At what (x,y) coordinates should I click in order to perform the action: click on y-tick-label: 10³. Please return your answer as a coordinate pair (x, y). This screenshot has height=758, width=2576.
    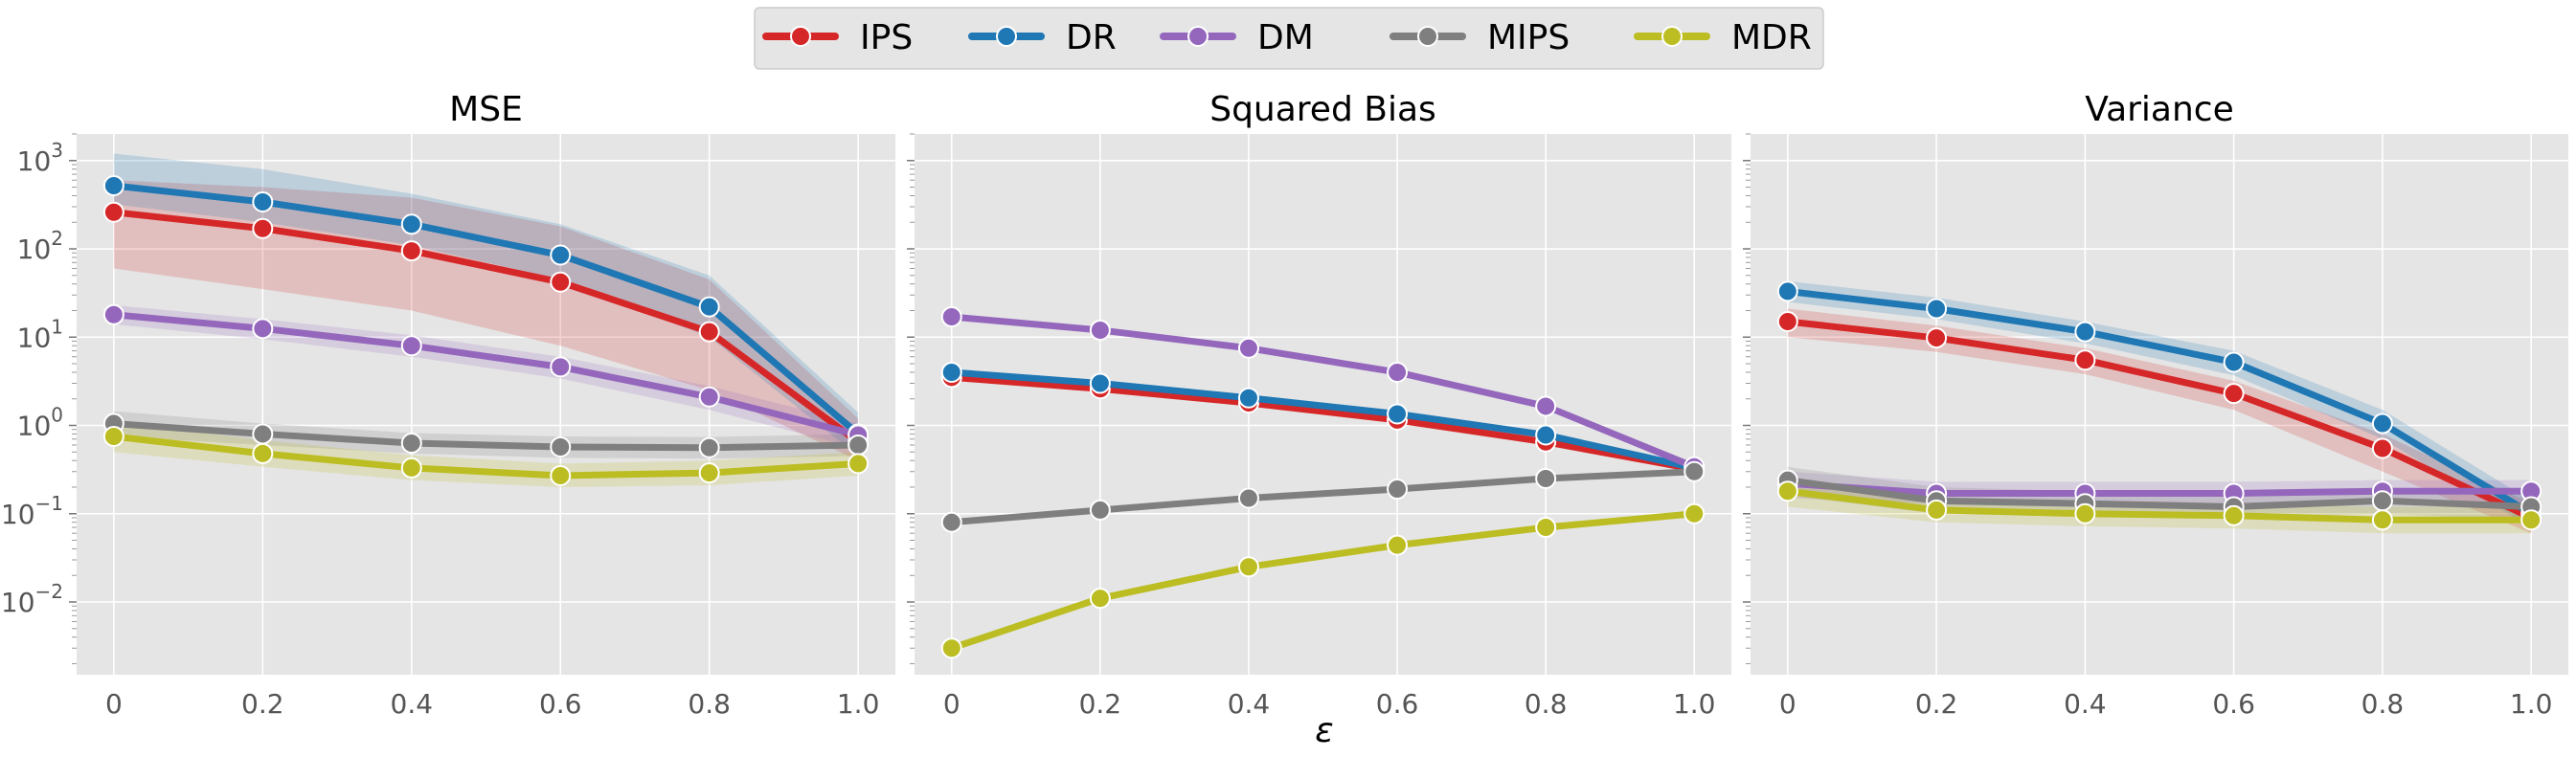
    Looking at the image, I should click on (40, 158).